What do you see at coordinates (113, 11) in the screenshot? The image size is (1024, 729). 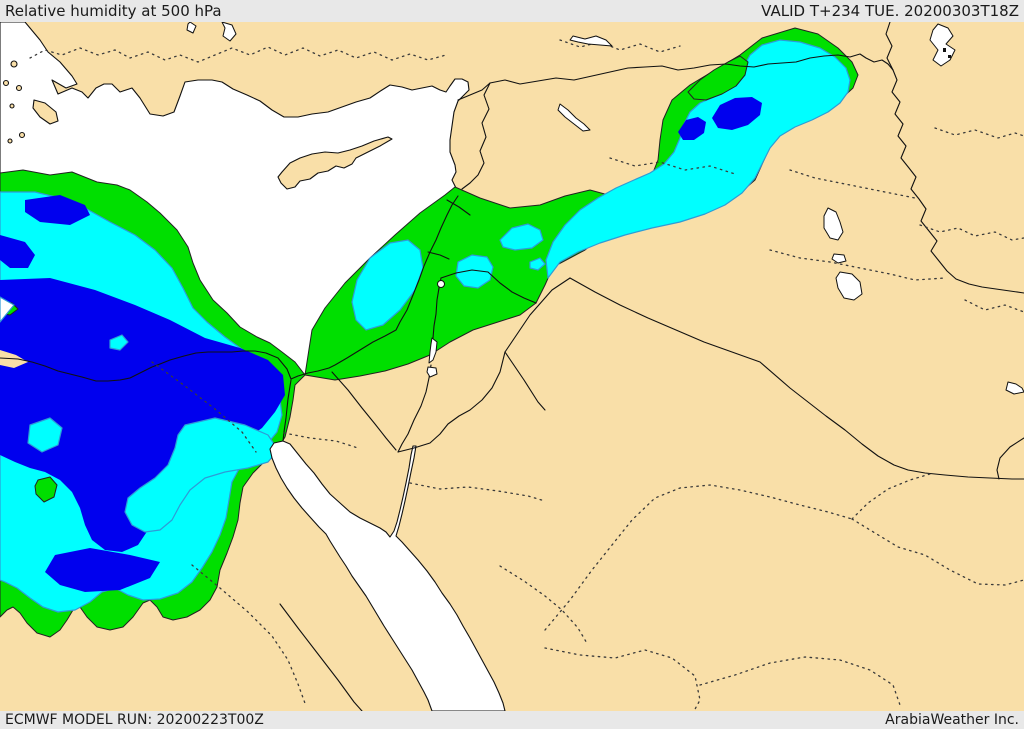 I see `map-title: Relative humidity at 500 hPa` at bounding box center [113, 11].